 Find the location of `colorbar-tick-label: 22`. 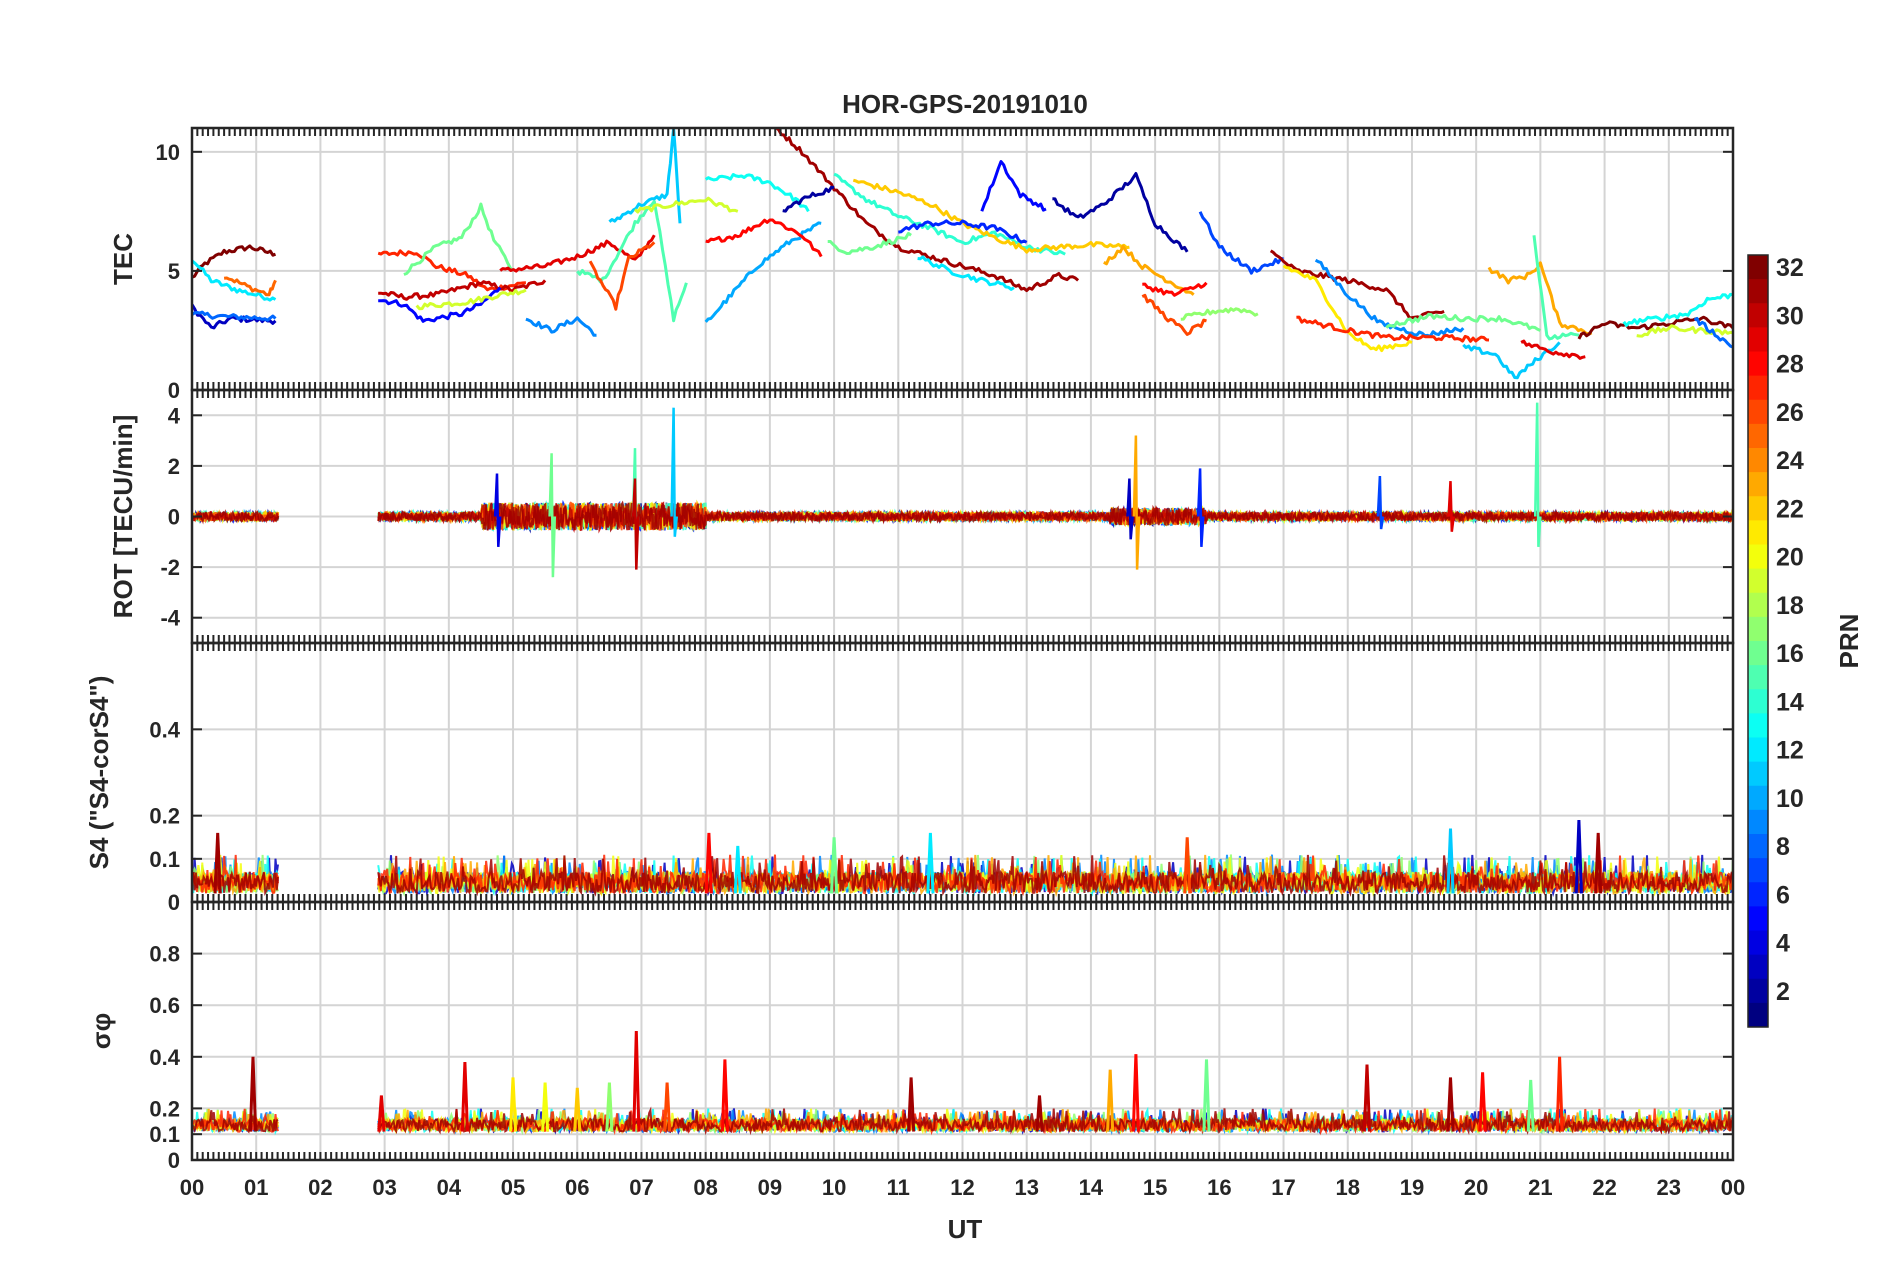

colorbar-tick-label: 22 is located at coordinates (1790, 509).